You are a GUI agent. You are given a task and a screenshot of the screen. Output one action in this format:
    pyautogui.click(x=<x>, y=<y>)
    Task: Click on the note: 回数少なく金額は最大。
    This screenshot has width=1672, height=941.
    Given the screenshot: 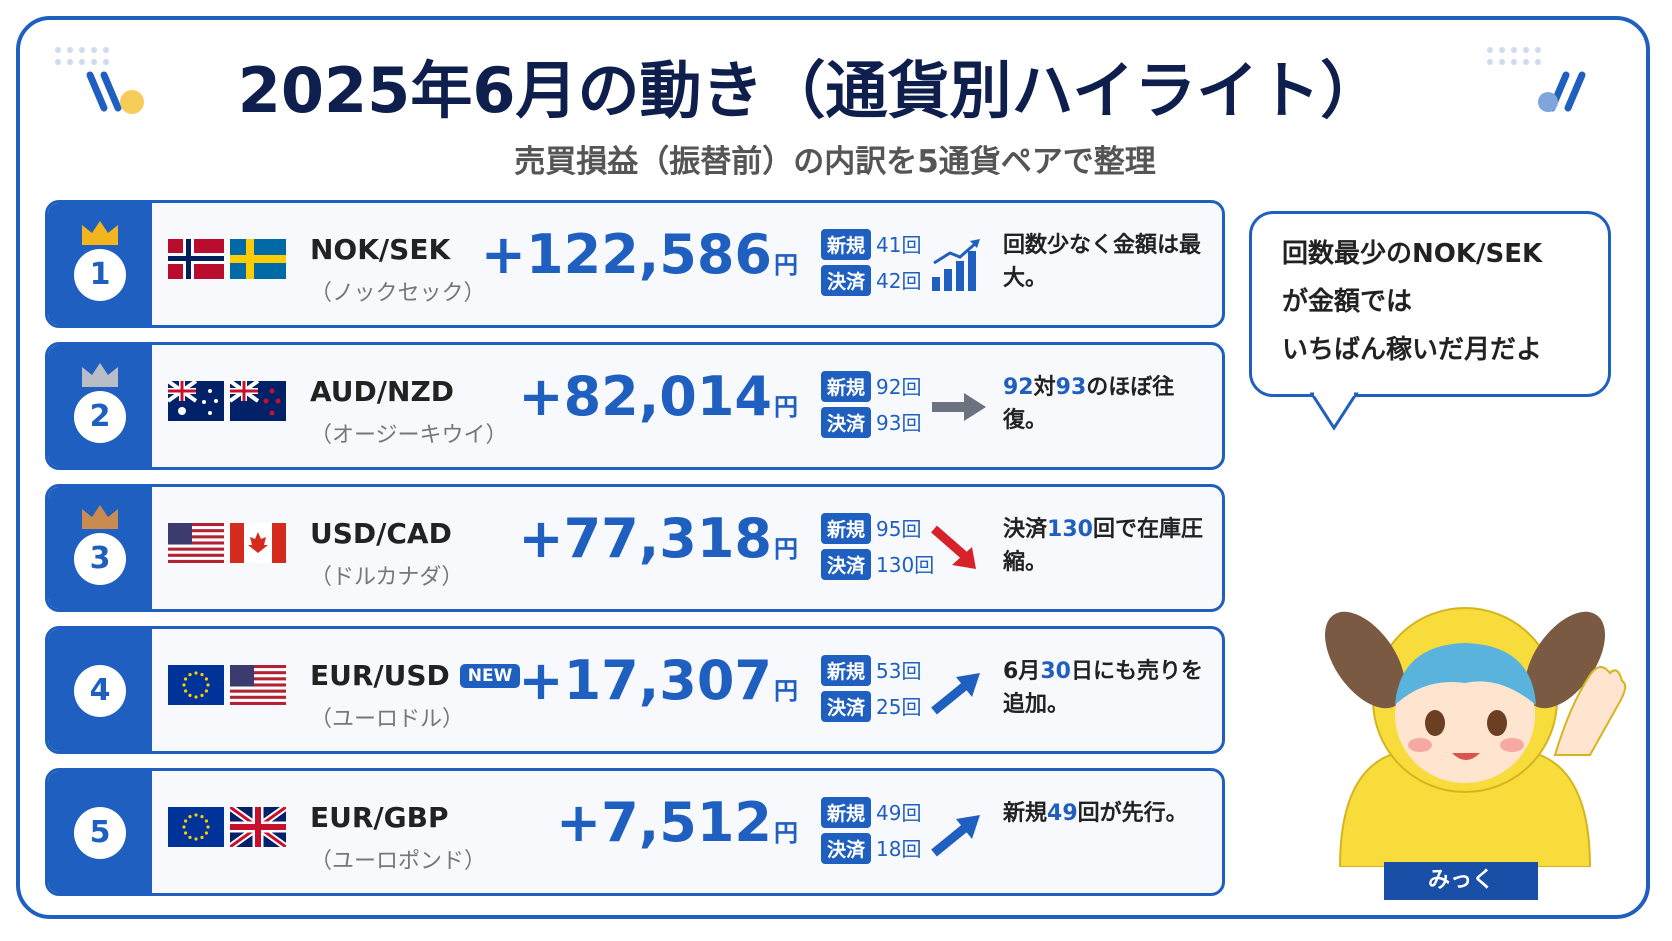 What is the action you would take?
    pyautogui.click(x=1110, y=262)
    